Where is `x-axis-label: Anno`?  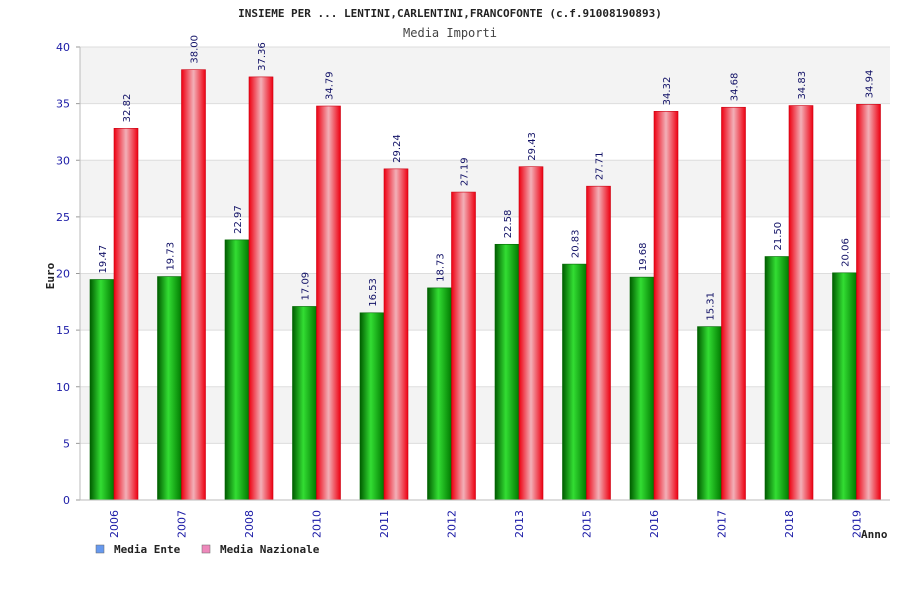 x-axis-label: Anno is located at coordinates (874, 534).